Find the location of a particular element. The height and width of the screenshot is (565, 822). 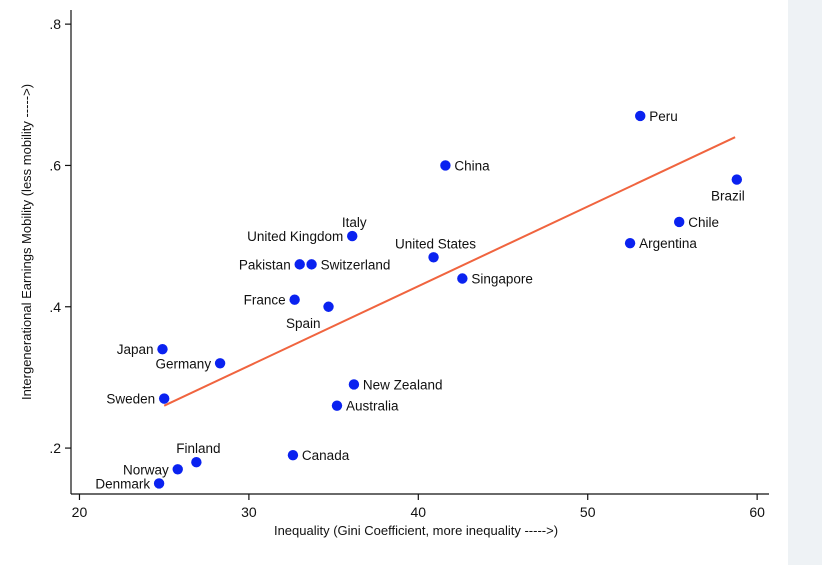

x-tick-label: 60 is located at coordinates (757, 512).